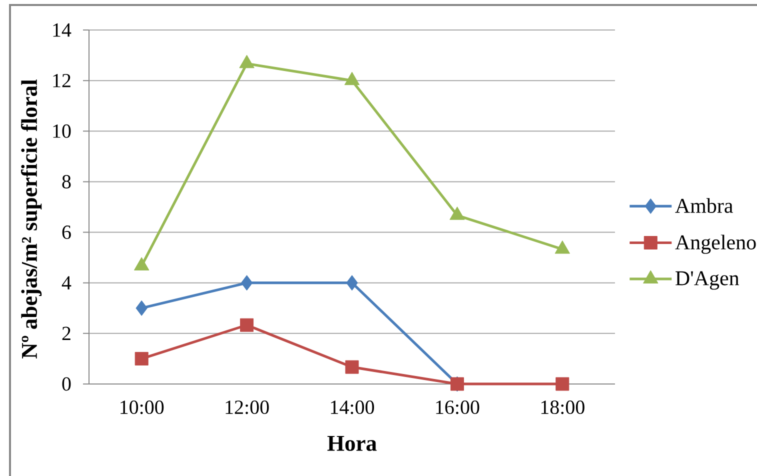  What do you see at coordinates (61, 81) in the screenshot?
I see `y-tick-label: 12` at bounding box center [61, 81].